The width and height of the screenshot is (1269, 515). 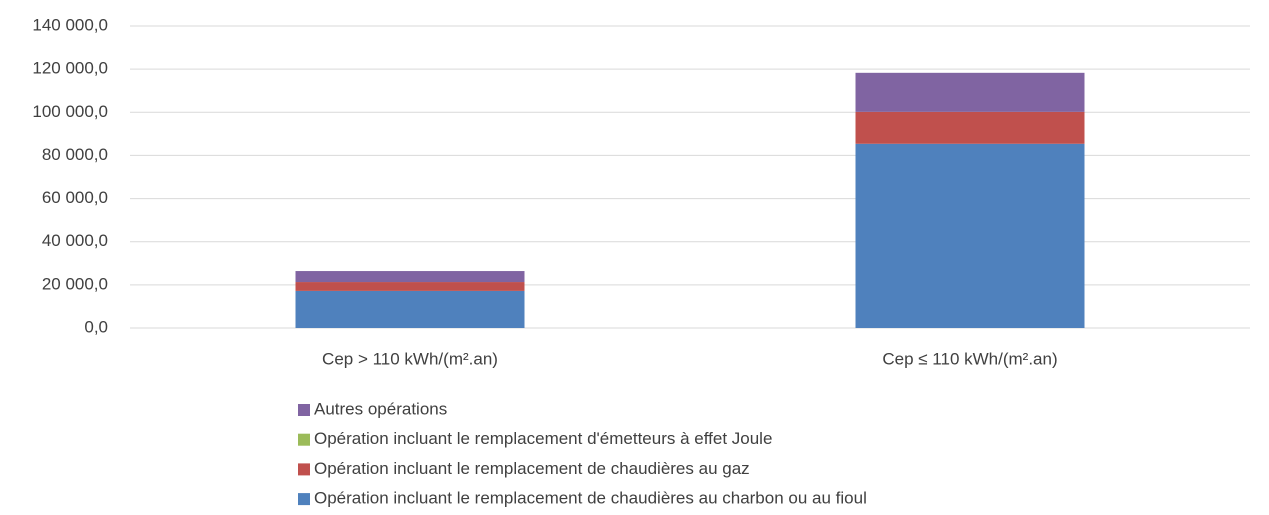 What do you see at coordinates (75, 283) in the screenshot?
I see `y-tick-label: 20 000,0` at bounding box center [75, 283].